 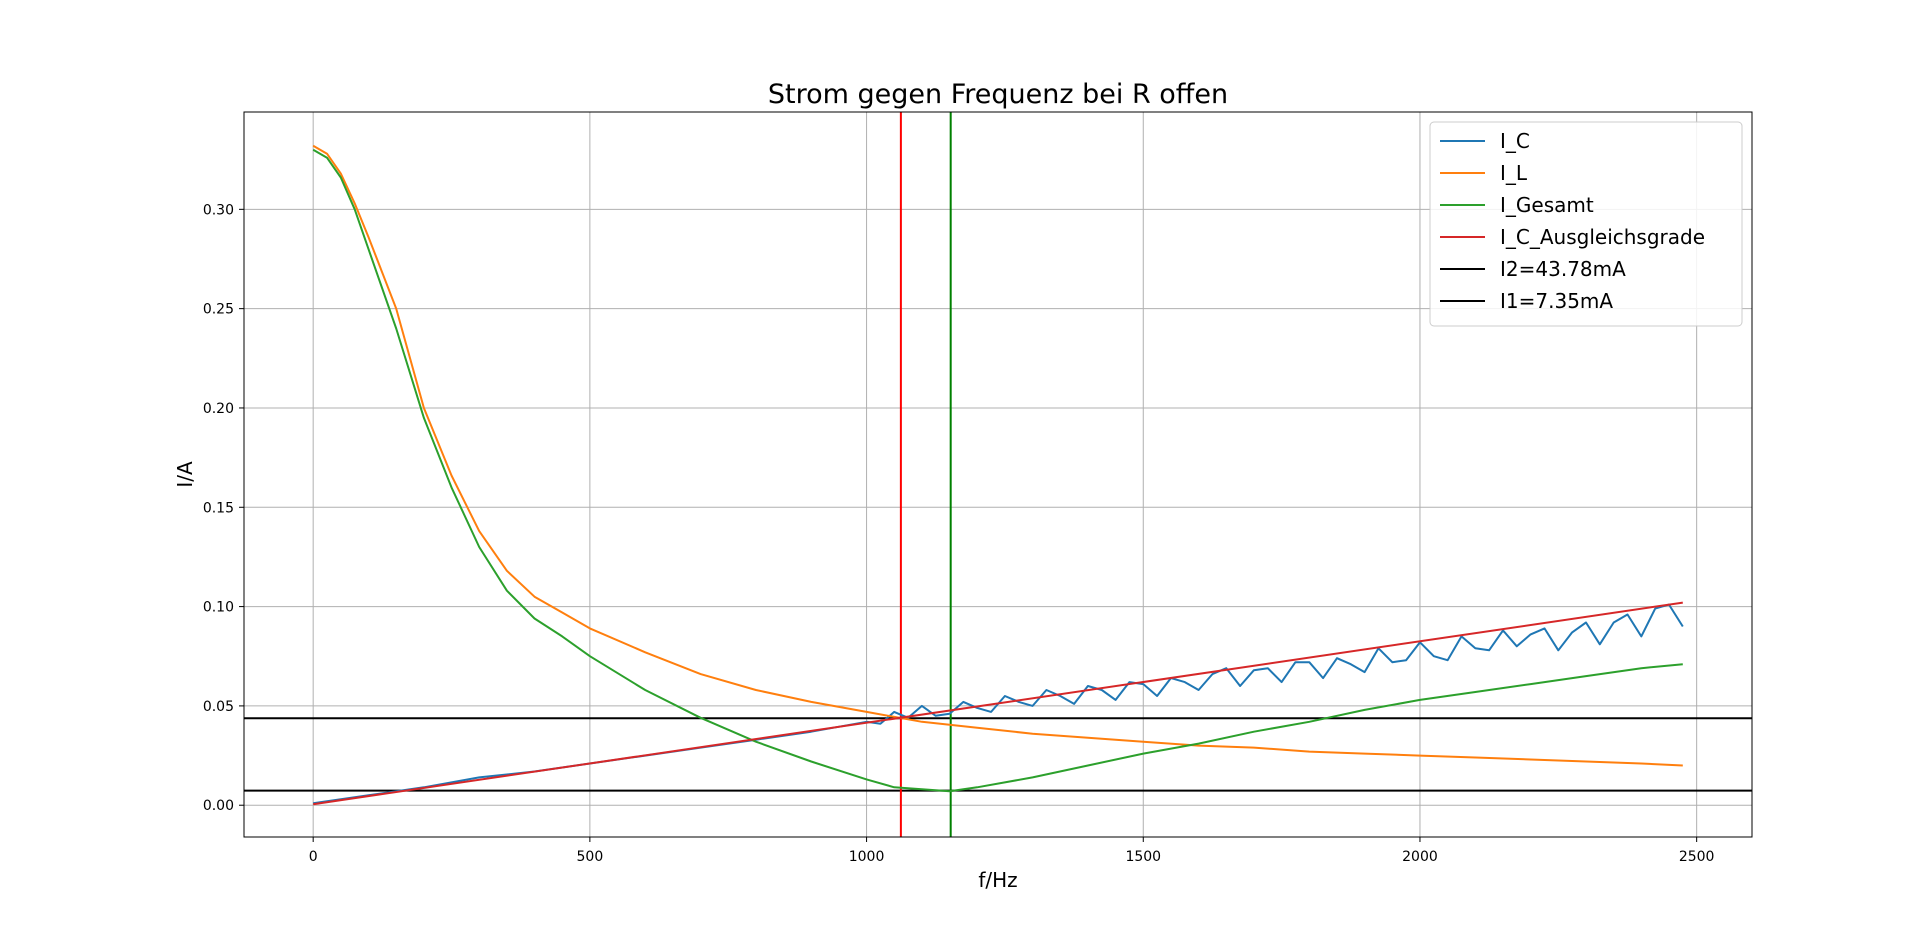 What do you see at coordinates (1514, 173) in the screenshot?
I see `legend-label: I_L` at bounding box center [1514, 173].